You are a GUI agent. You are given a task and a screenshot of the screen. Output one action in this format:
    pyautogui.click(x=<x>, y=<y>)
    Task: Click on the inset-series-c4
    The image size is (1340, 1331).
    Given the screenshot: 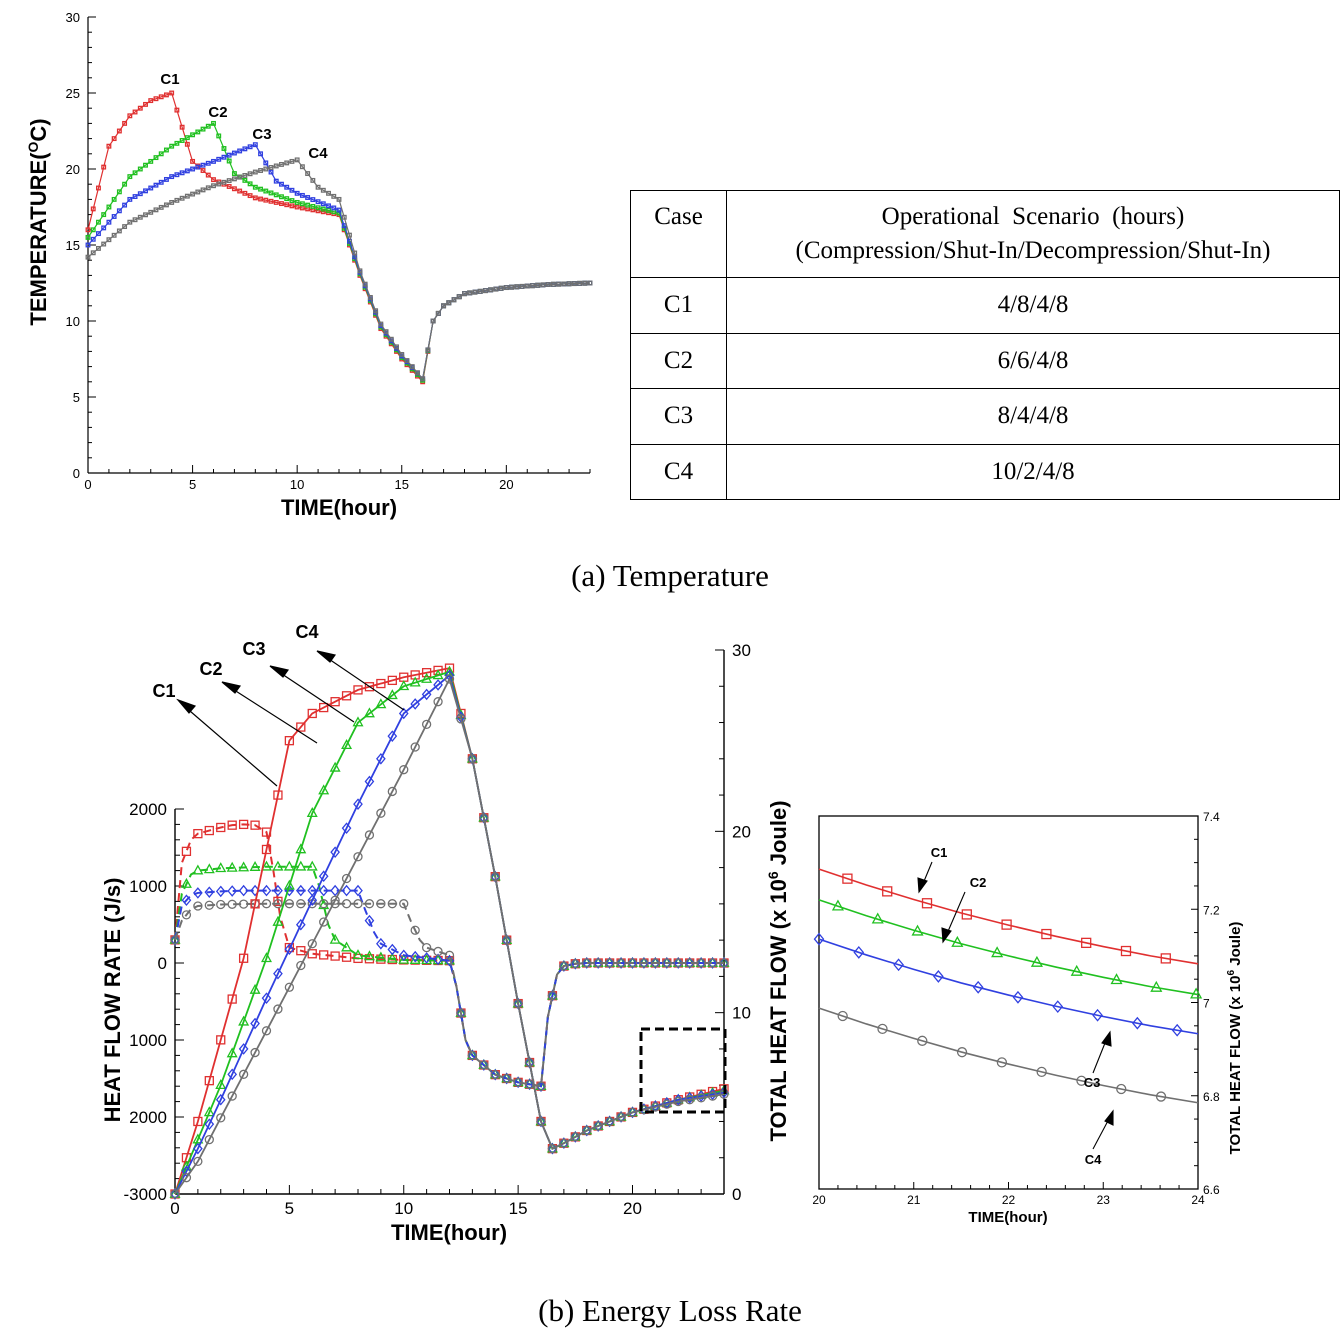 What is the action you would take?
    pyautogui.click(x=1008, y=1055)
    